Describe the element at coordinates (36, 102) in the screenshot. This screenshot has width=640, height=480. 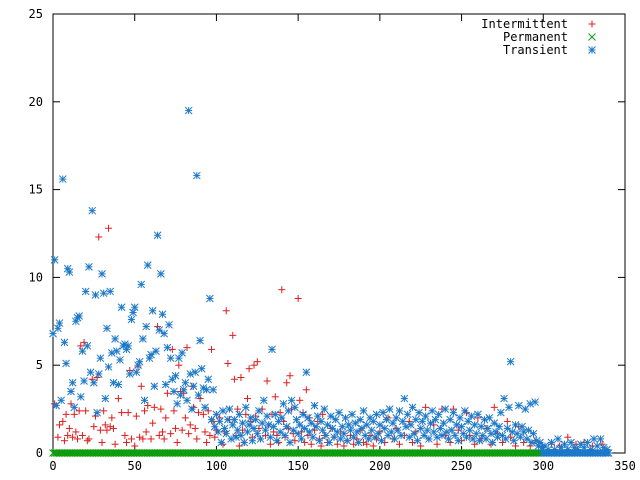
I see `y-tick-label: 20` at that location.